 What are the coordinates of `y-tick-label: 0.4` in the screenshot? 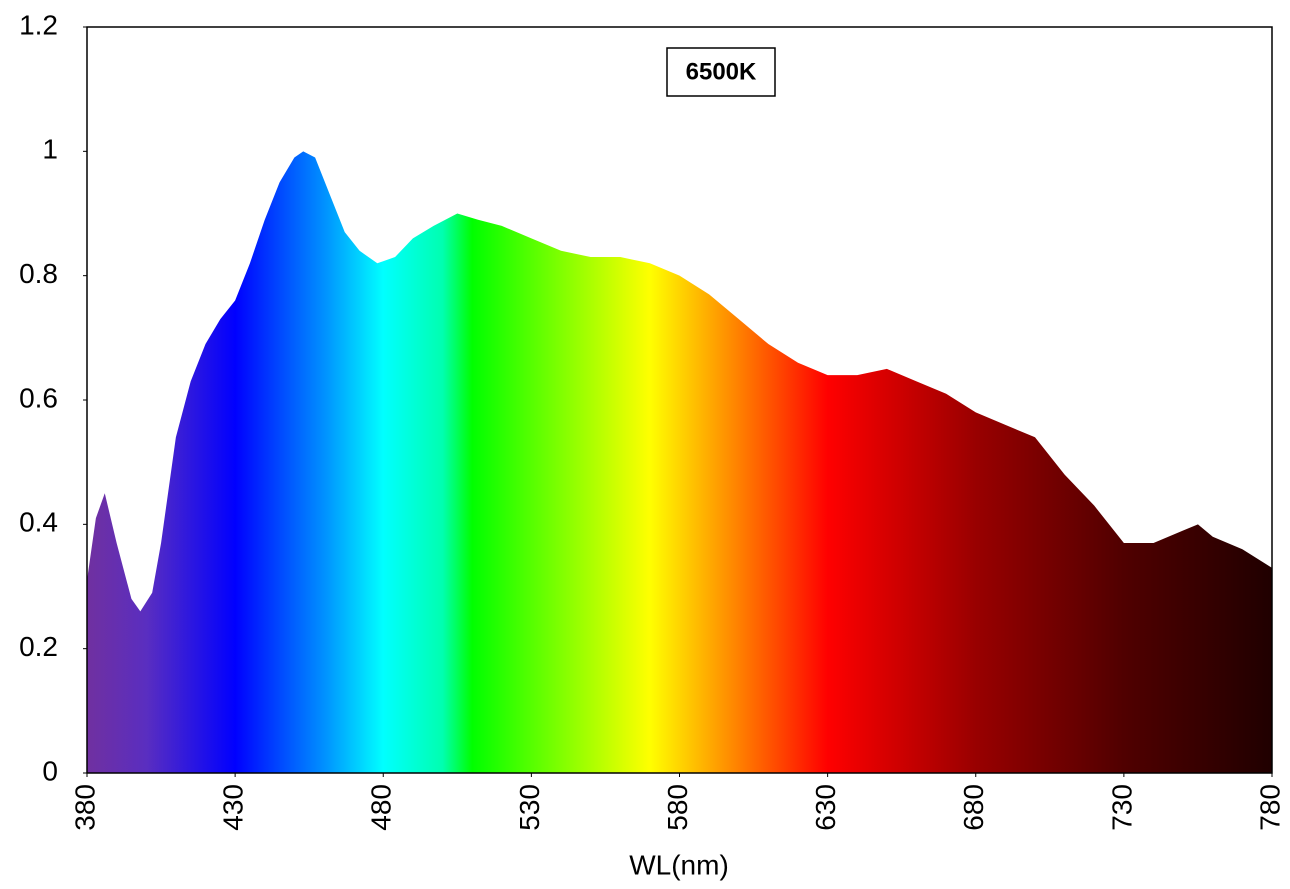 It's located at (38, 522).